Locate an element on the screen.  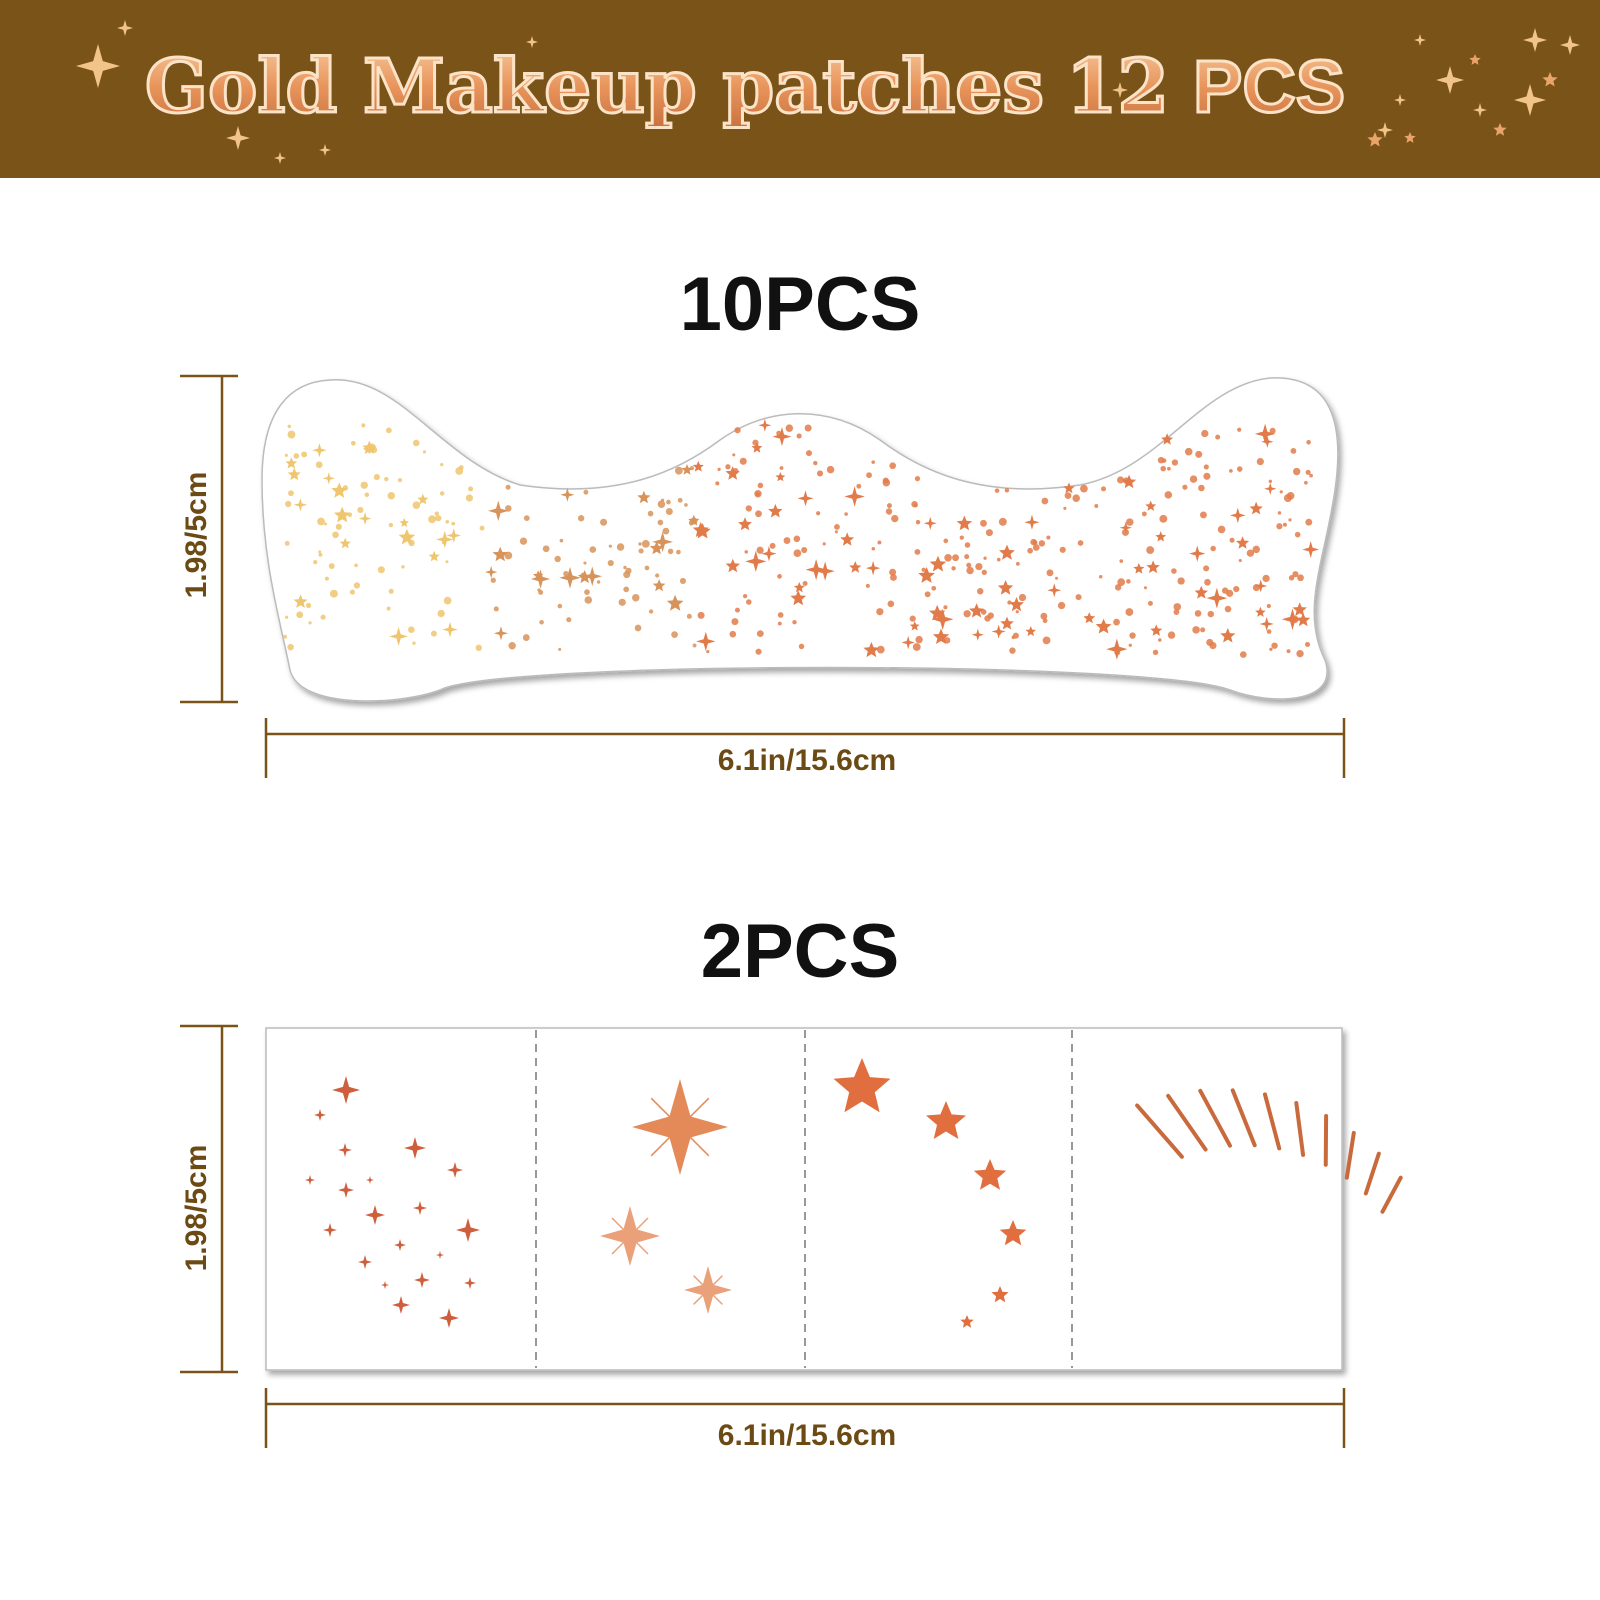
section-label: 2PCS is located at coordinates (800, 951).